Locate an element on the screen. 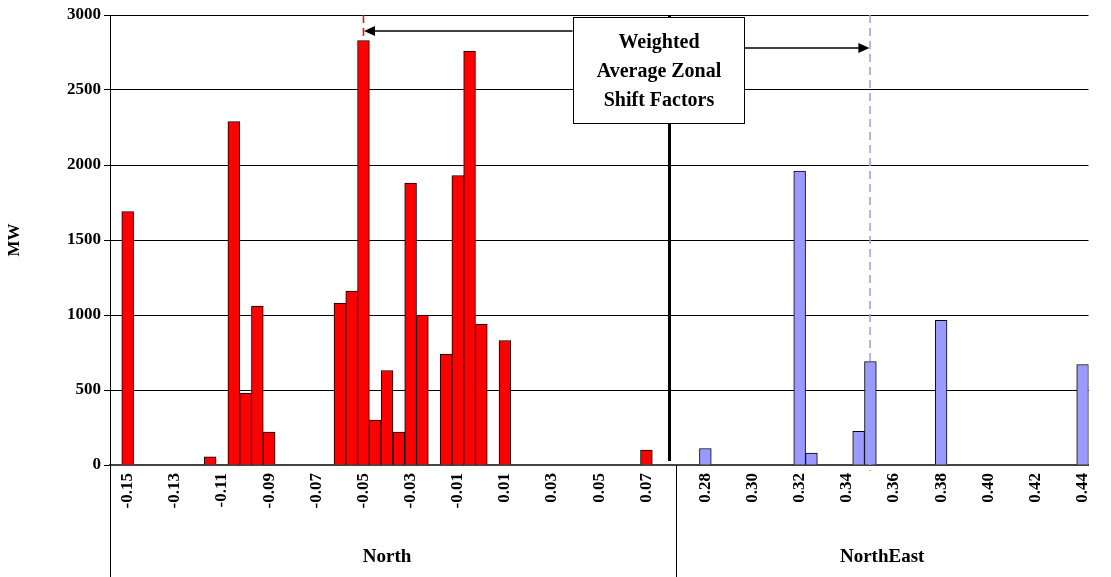  x-tick-label: 0.36 is located at coordinates (893, 488).